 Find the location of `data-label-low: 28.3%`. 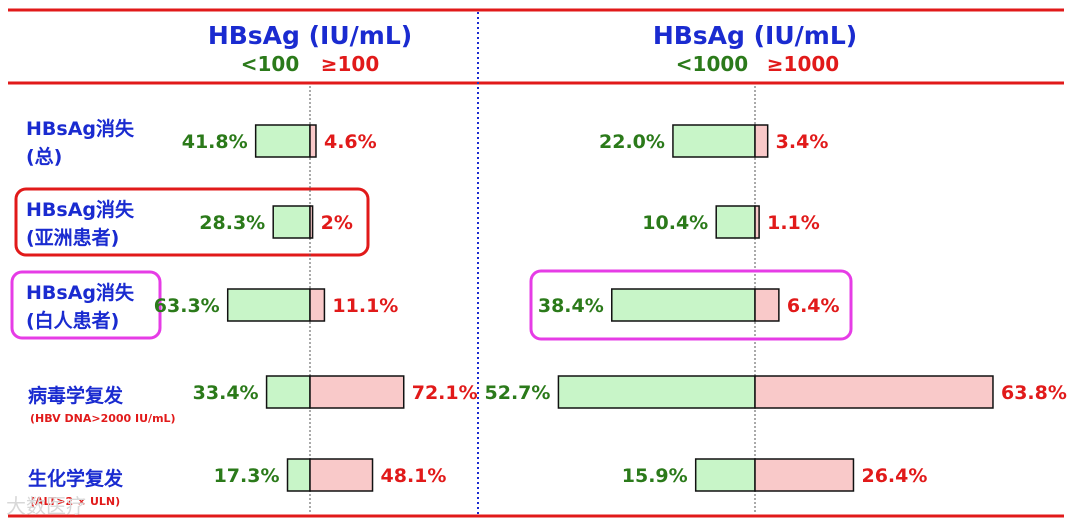

data-label-low: 28.3% is located at coordinates (232, 223).